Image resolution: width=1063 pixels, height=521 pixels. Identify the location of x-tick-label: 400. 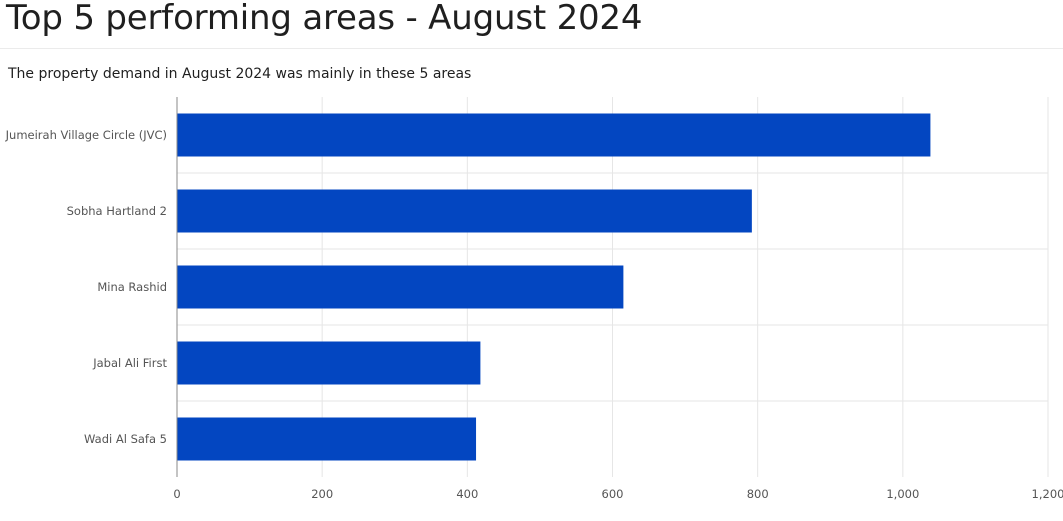
(467, 494).